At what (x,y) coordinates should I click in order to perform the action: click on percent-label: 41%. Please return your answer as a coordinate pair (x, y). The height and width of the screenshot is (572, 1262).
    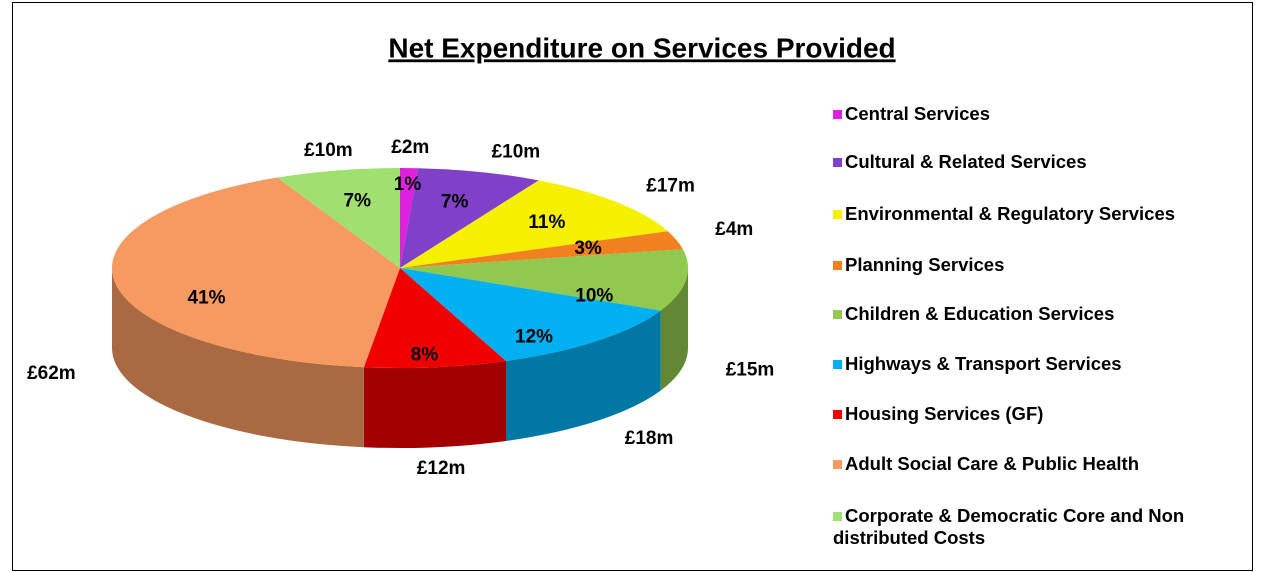
    Looking at the image, I should click on (207, 298).